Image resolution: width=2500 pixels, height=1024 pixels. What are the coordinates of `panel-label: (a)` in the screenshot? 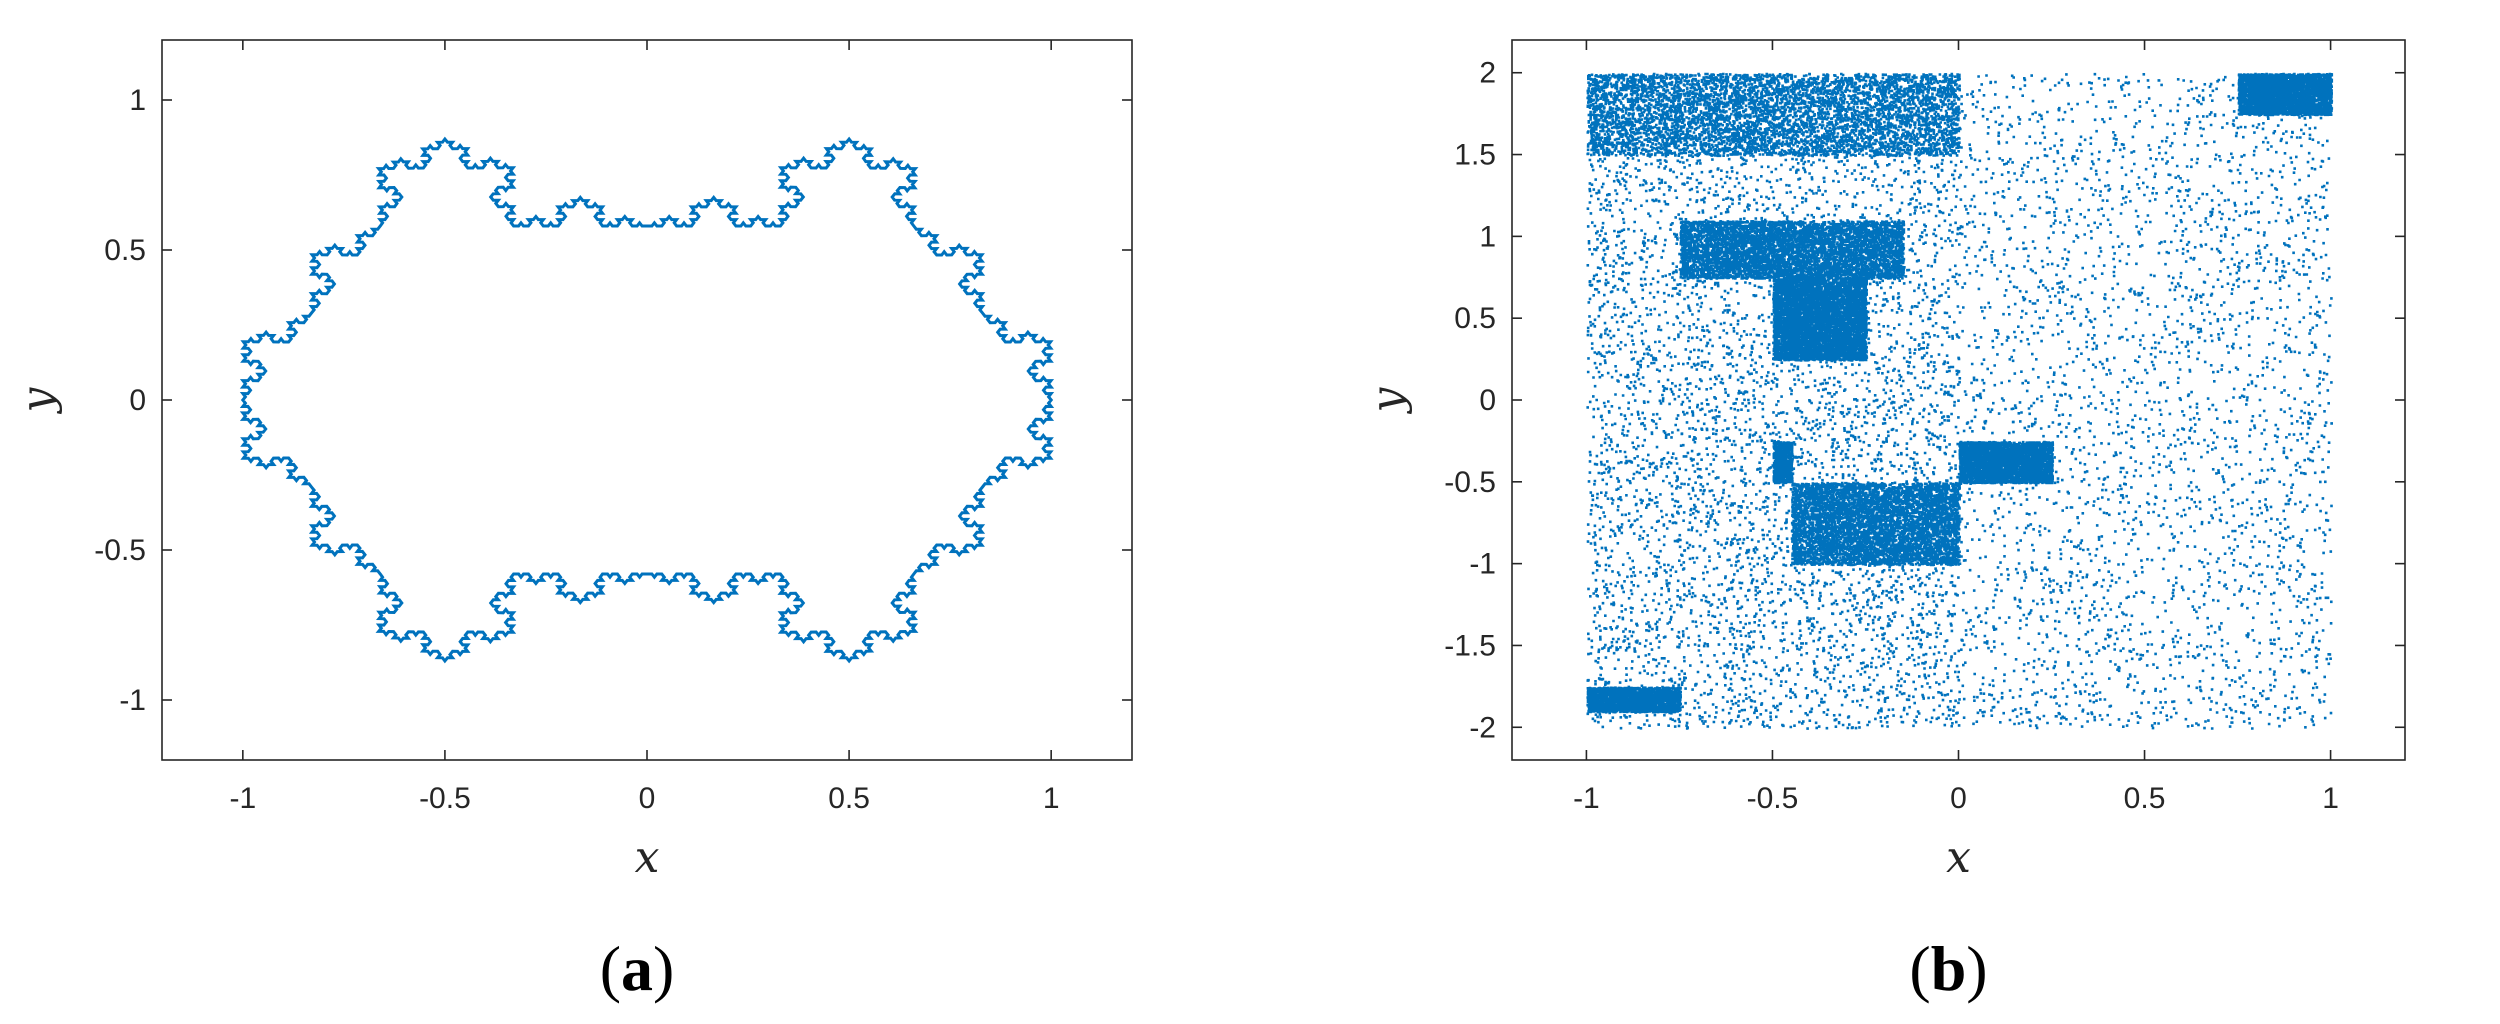 It's located at (637, 968).